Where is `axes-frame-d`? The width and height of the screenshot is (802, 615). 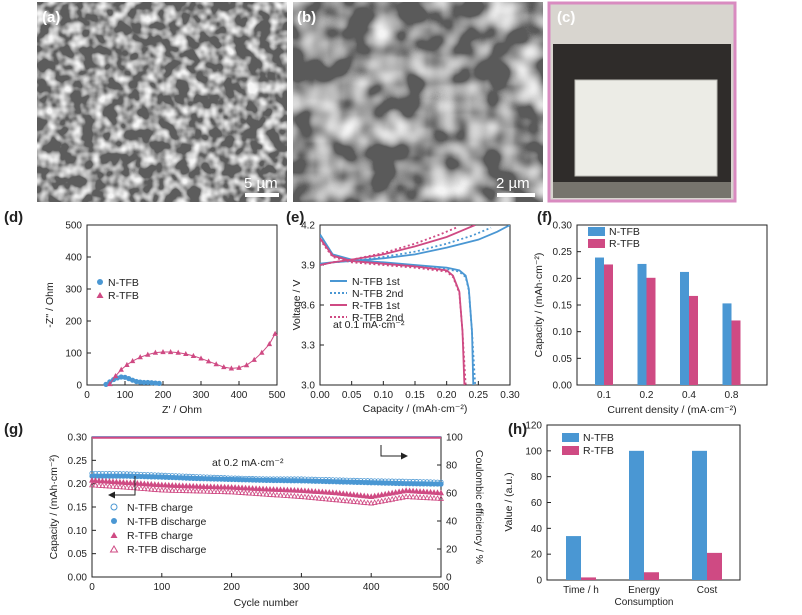
axes-frame-d is located at coordinates (182, 305).